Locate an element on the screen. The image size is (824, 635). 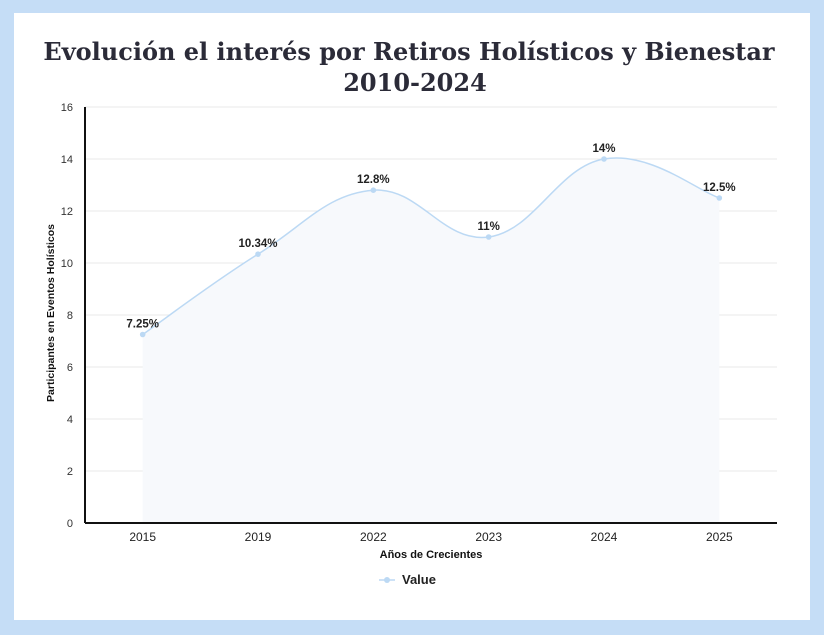
data-label: 10.34% is located at coordinates (257, 244).